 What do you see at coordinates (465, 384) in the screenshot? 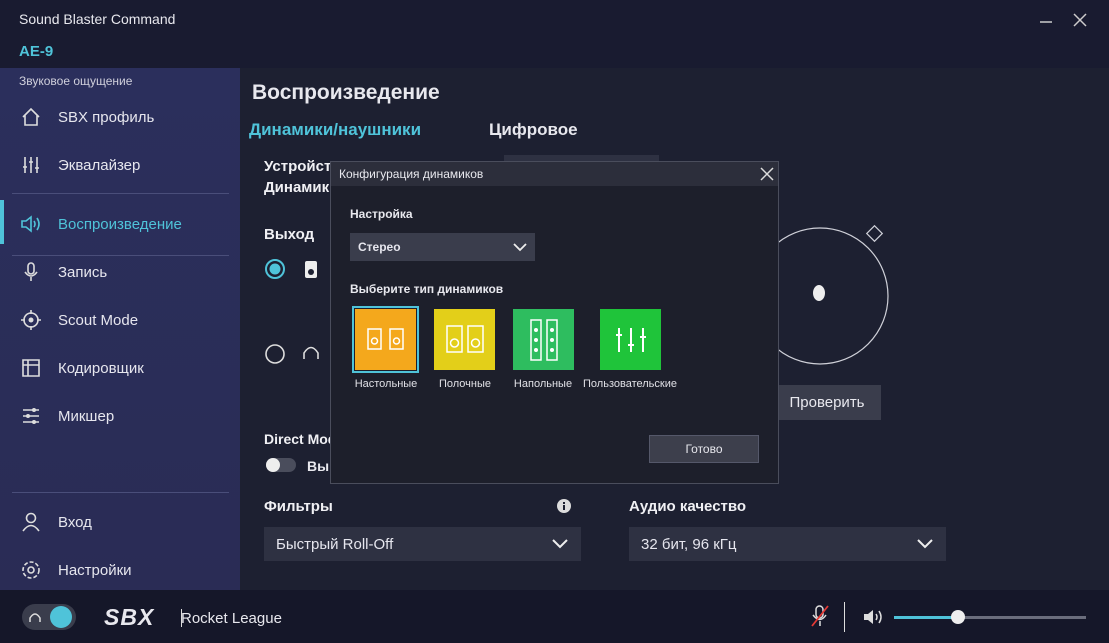
I see `tile-label: Полочные` at bounding box center [465, 384].